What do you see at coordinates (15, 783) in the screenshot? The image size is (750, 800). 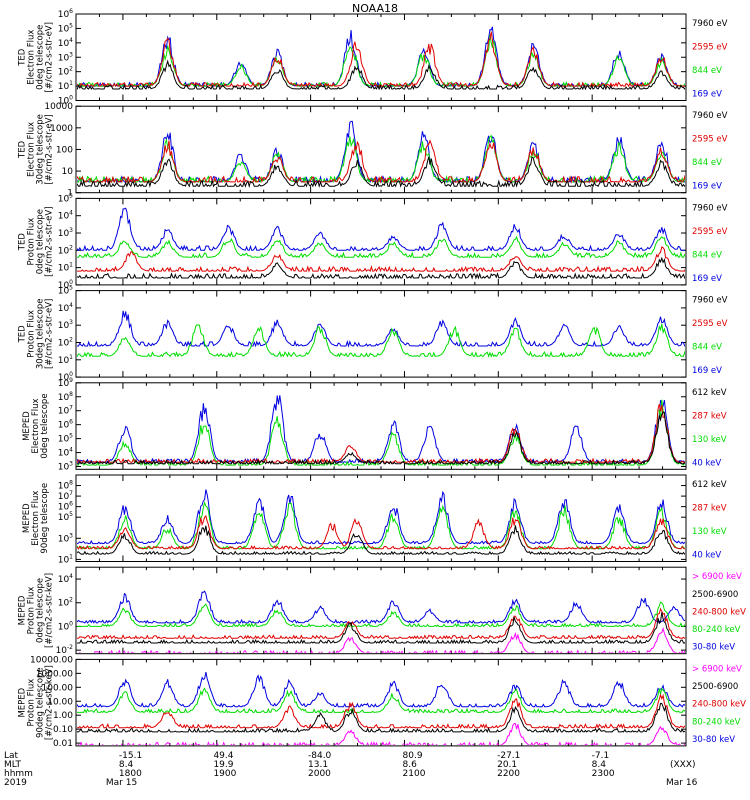 I see `ephemeris-label: 2019` at bounding box center [15, 783].